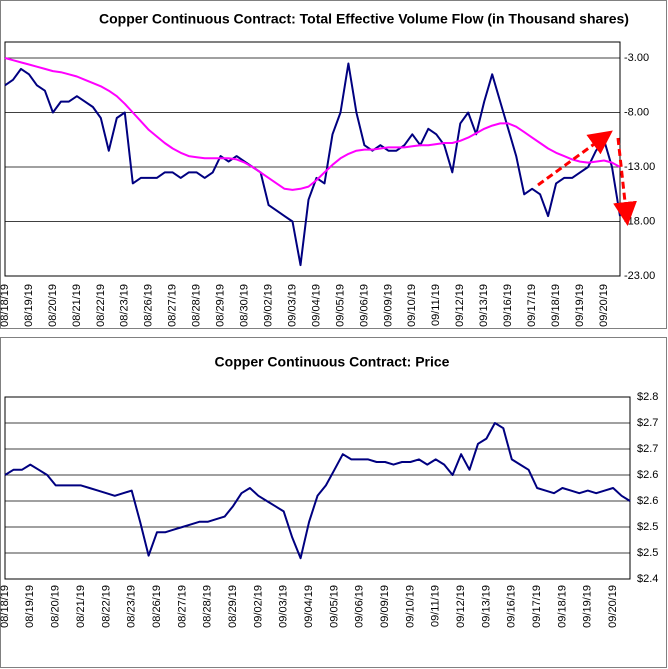 The height and width of the screenshot is (669, 668). Describe the element at coordinates (647, 579) in the screenshot. I see `y-tick-label: $2.4` at that location.